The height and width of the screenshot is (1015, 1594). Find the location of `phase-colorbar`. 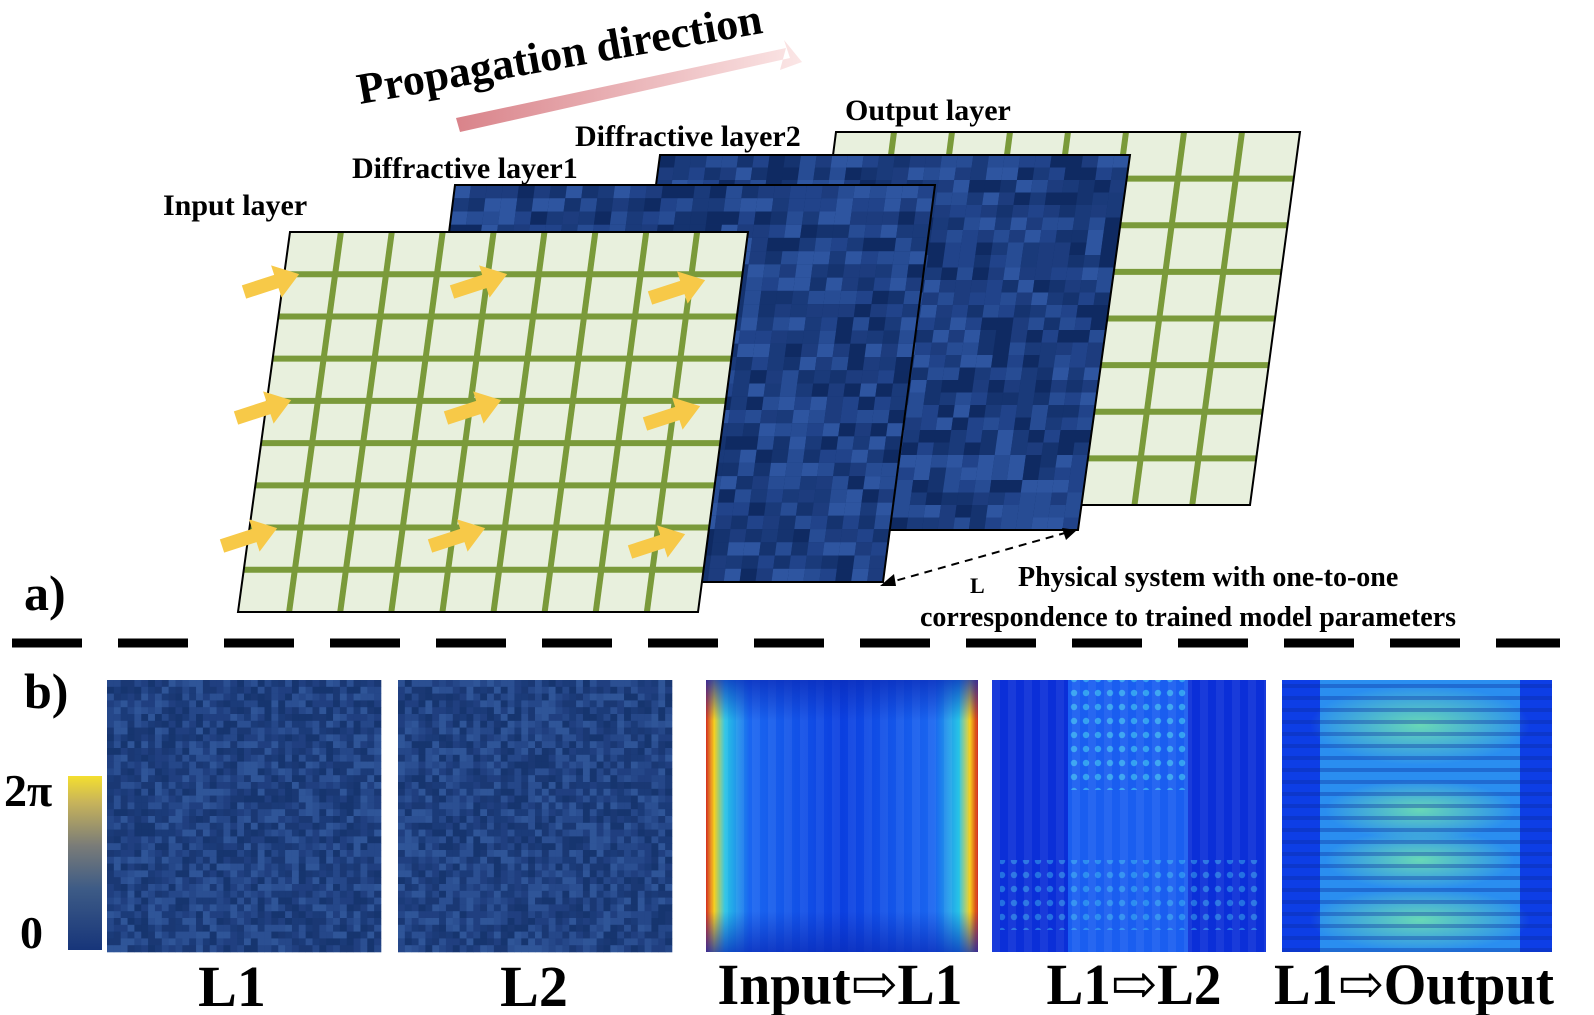

phase-colorbar is located at coordinates (85, 863).